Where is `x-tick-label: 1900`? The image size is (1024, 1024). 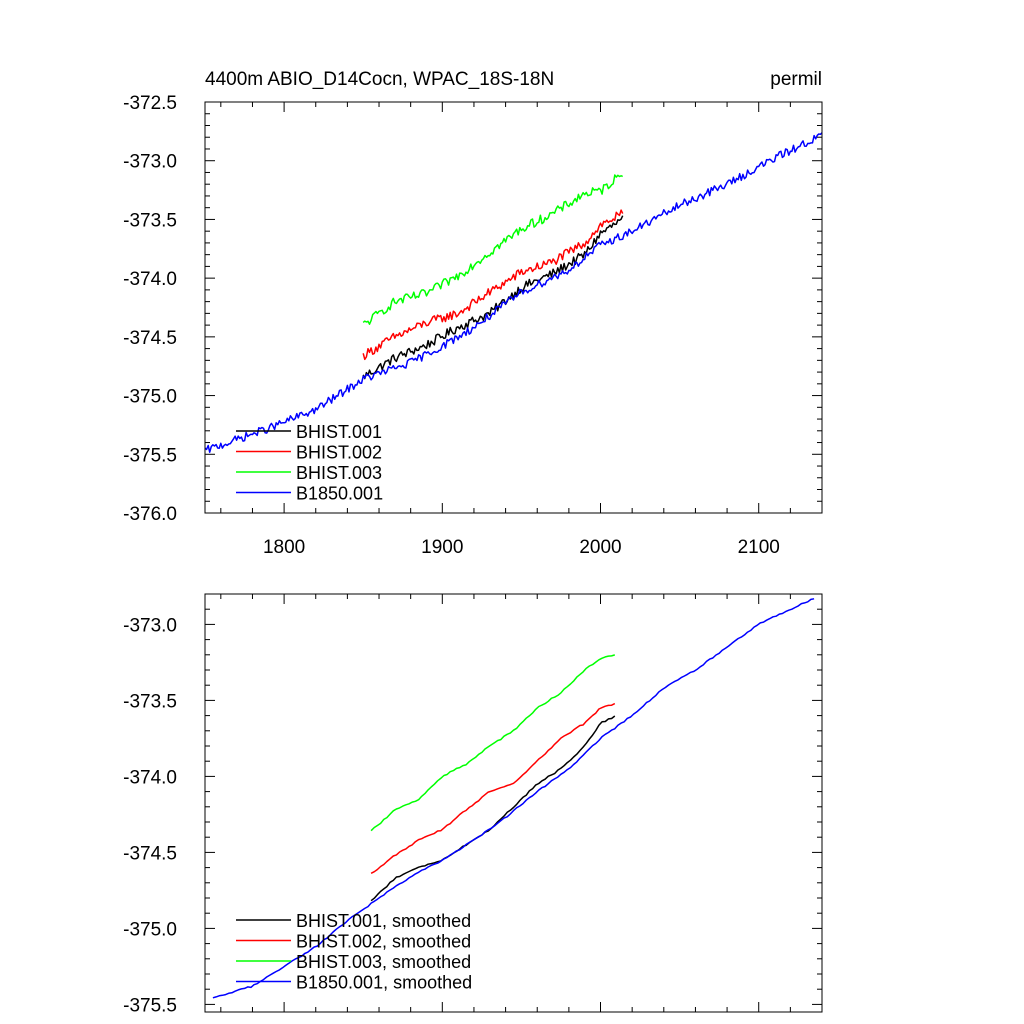
x-tick-label: 1900 is located at coordinates (442, 547).